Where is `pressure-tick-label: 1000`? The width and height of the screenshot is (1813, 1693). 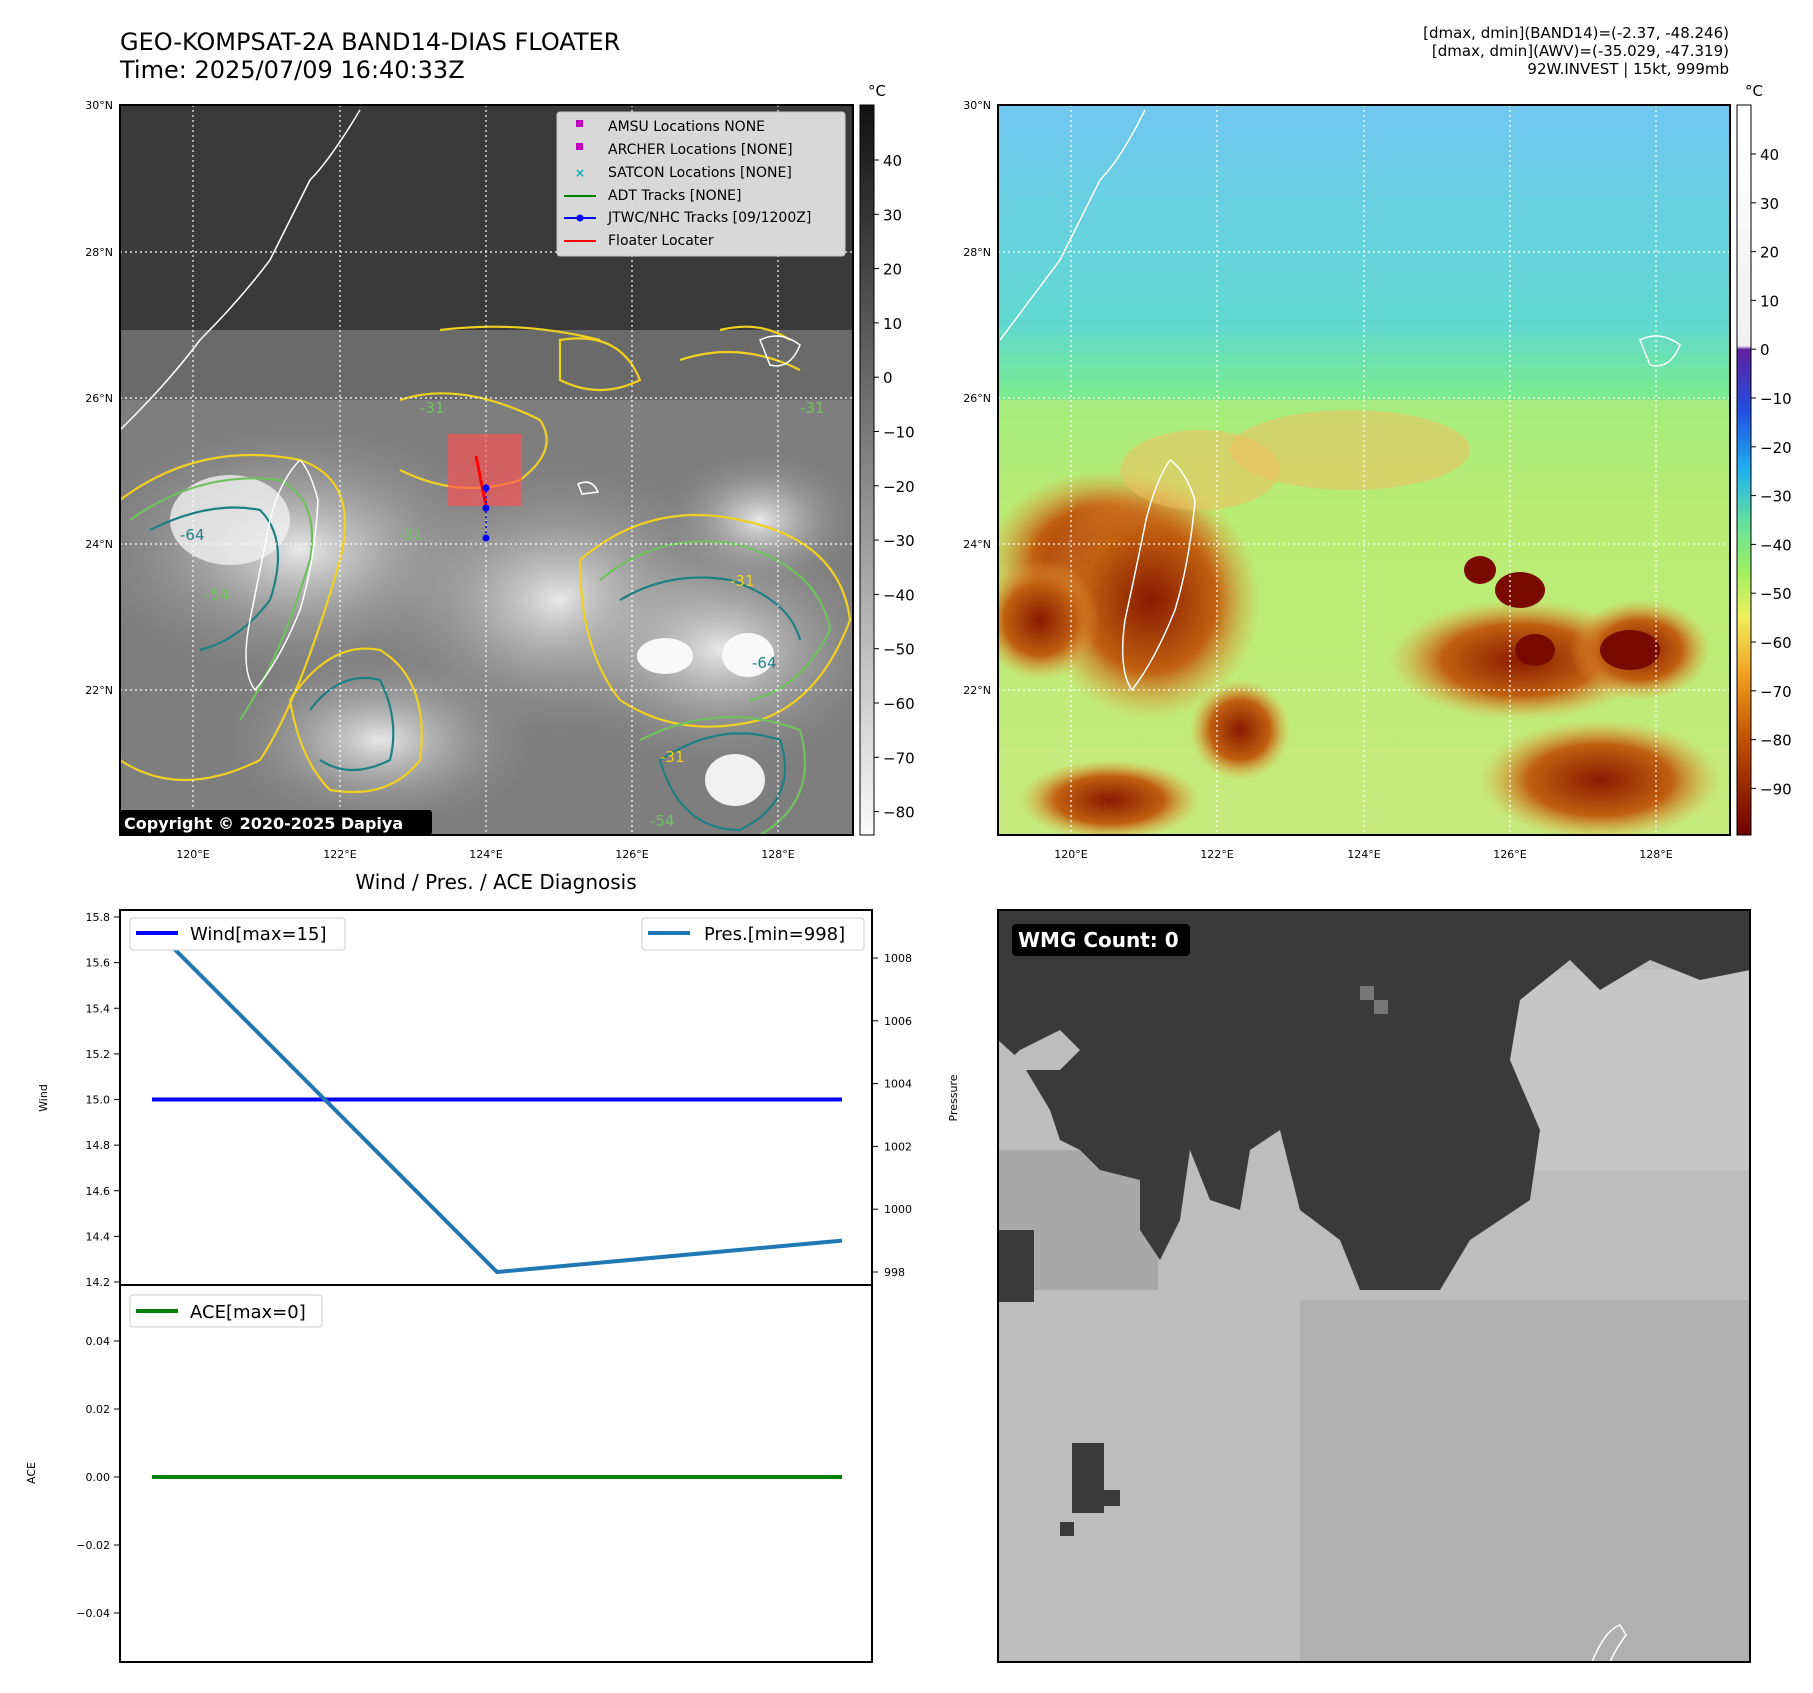
pressure-tick-label: 1000 is located at coordinates (898, 1209).